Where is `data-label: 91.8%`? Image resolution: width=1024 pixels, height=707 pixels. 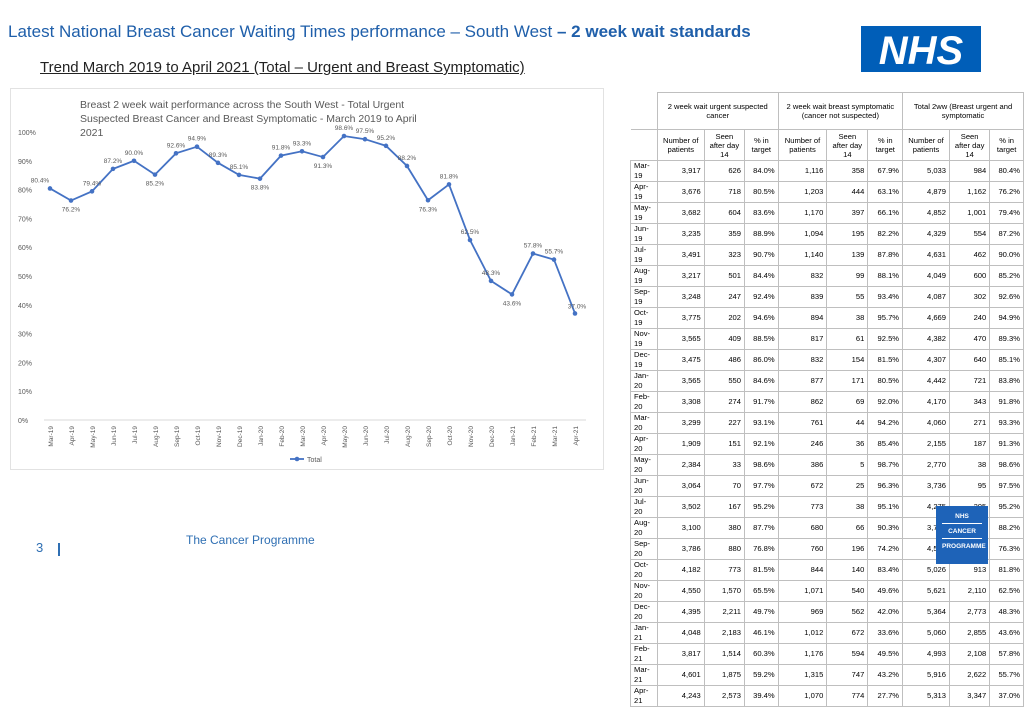
data-label: 91.8% is located at coordinates (281, 148).